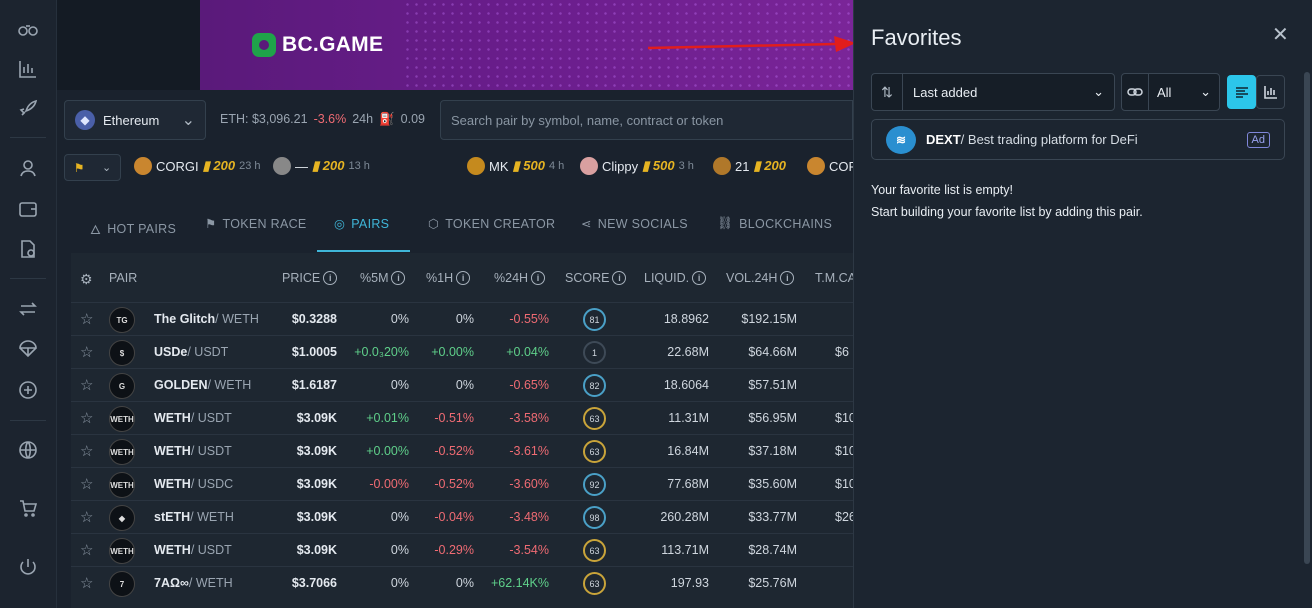 This screenshot has width=1312, height=608. Describe the element at coordinates (749, 166) in the screenshot. I see `hot-item: 21 ▮ 200` at that location.